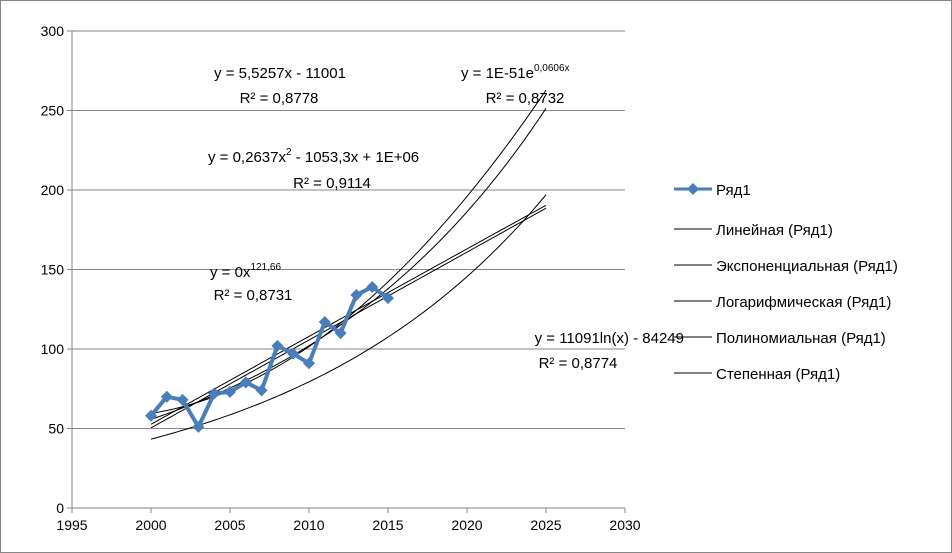  What do you see at coordinates (53, 111) in the screenshot?
I see `y-tick-label: 250` at bounding box center [53, 111].